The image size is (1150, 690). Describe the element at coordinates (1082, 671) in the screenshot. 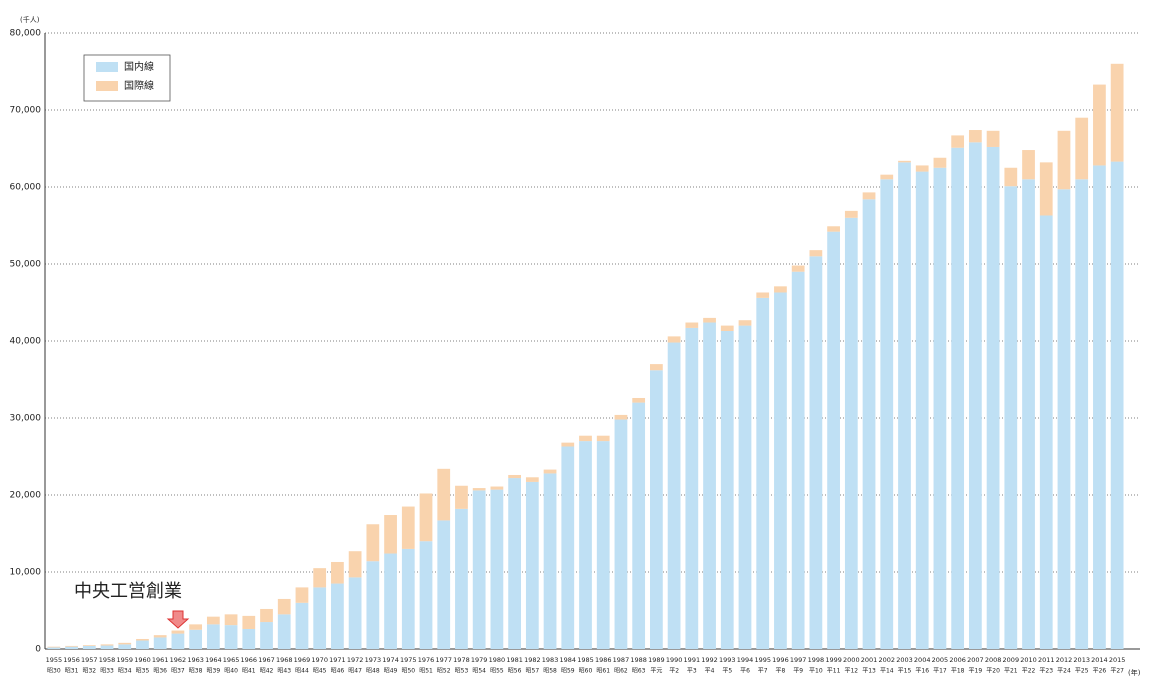

I see `x-era-label: 平25` at that location.